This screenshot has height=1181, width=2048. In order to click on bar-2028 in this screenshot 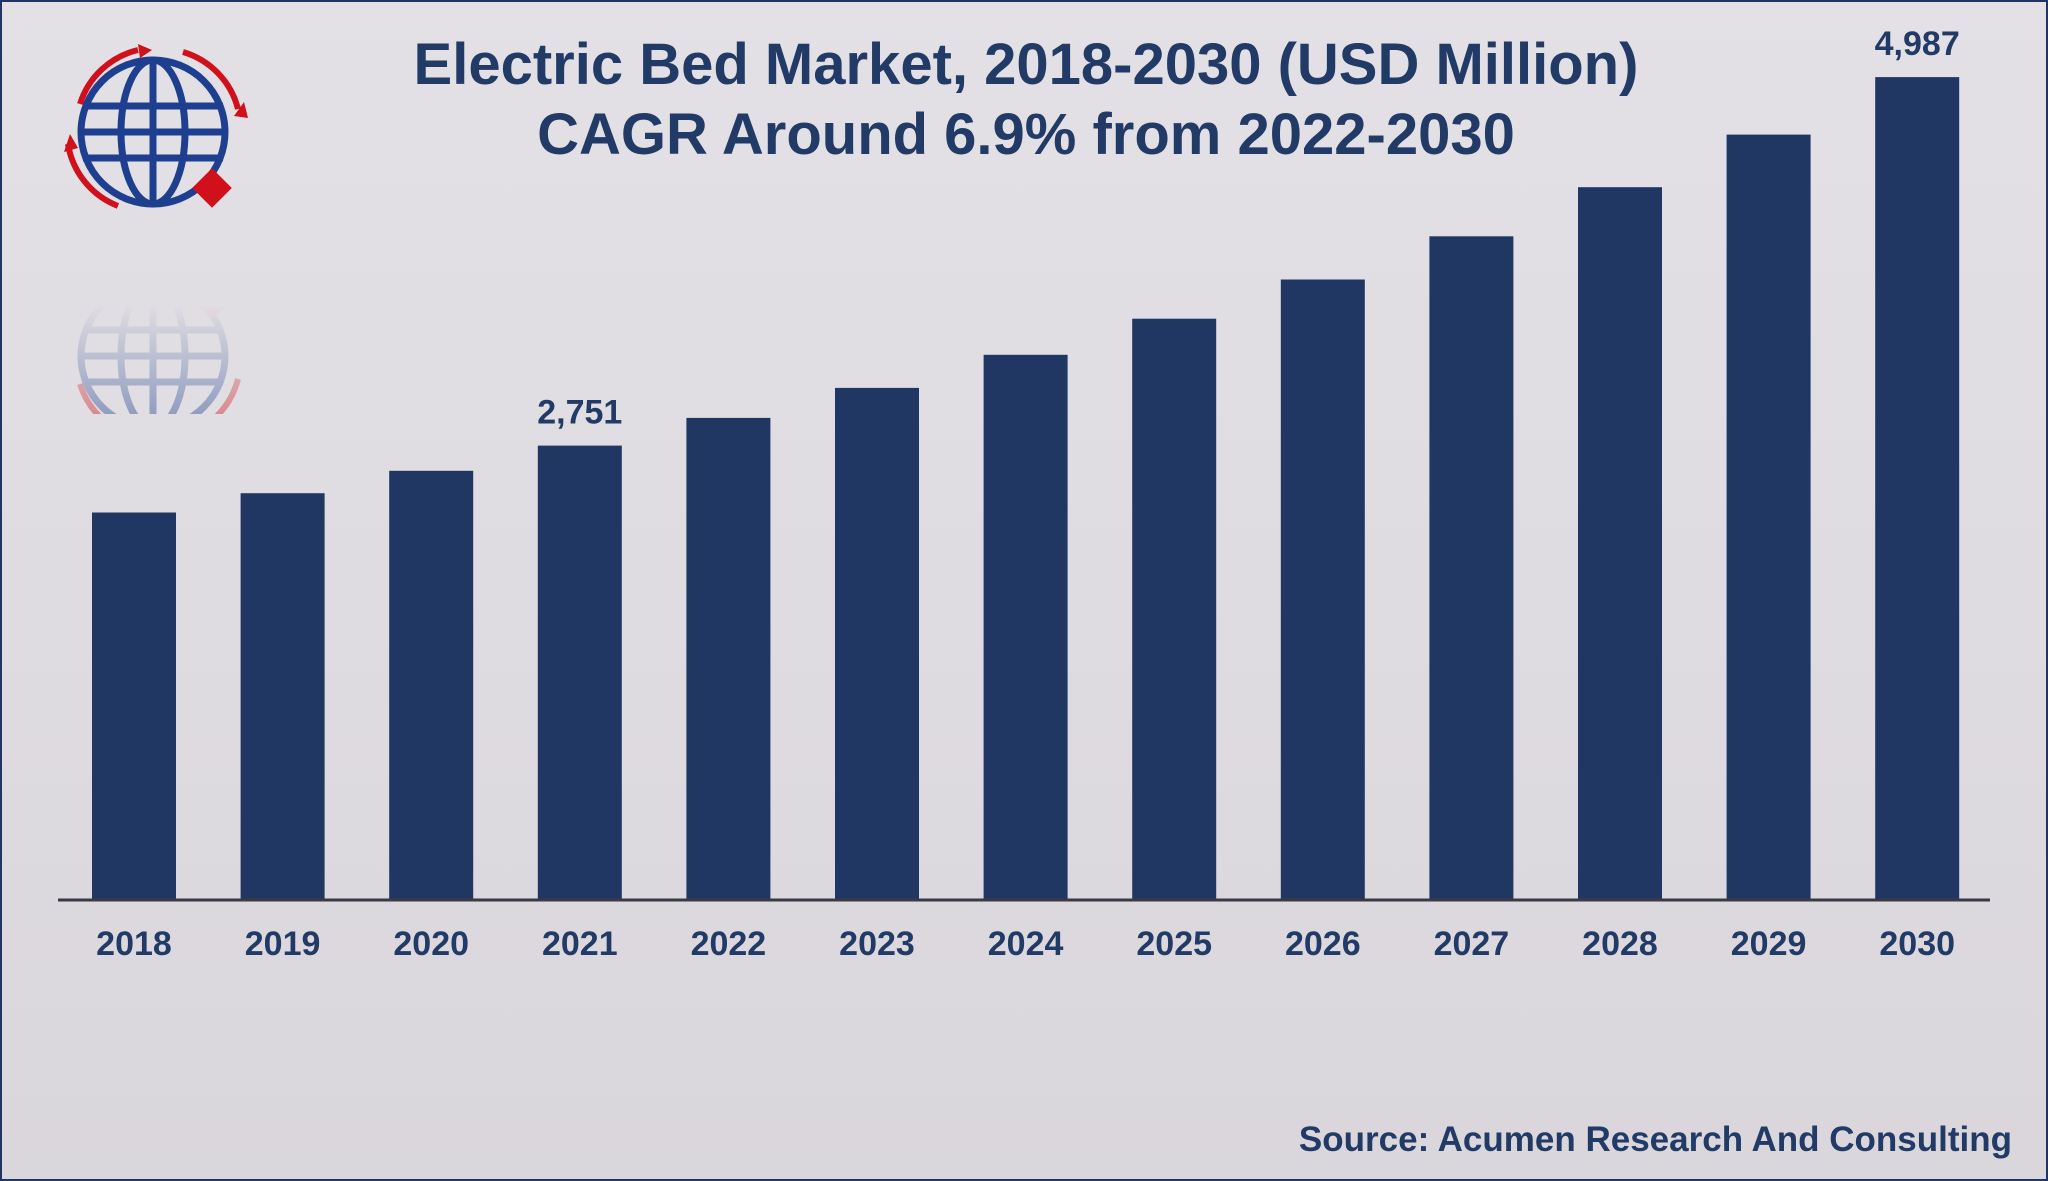, I will do `click(1620, 543)`.